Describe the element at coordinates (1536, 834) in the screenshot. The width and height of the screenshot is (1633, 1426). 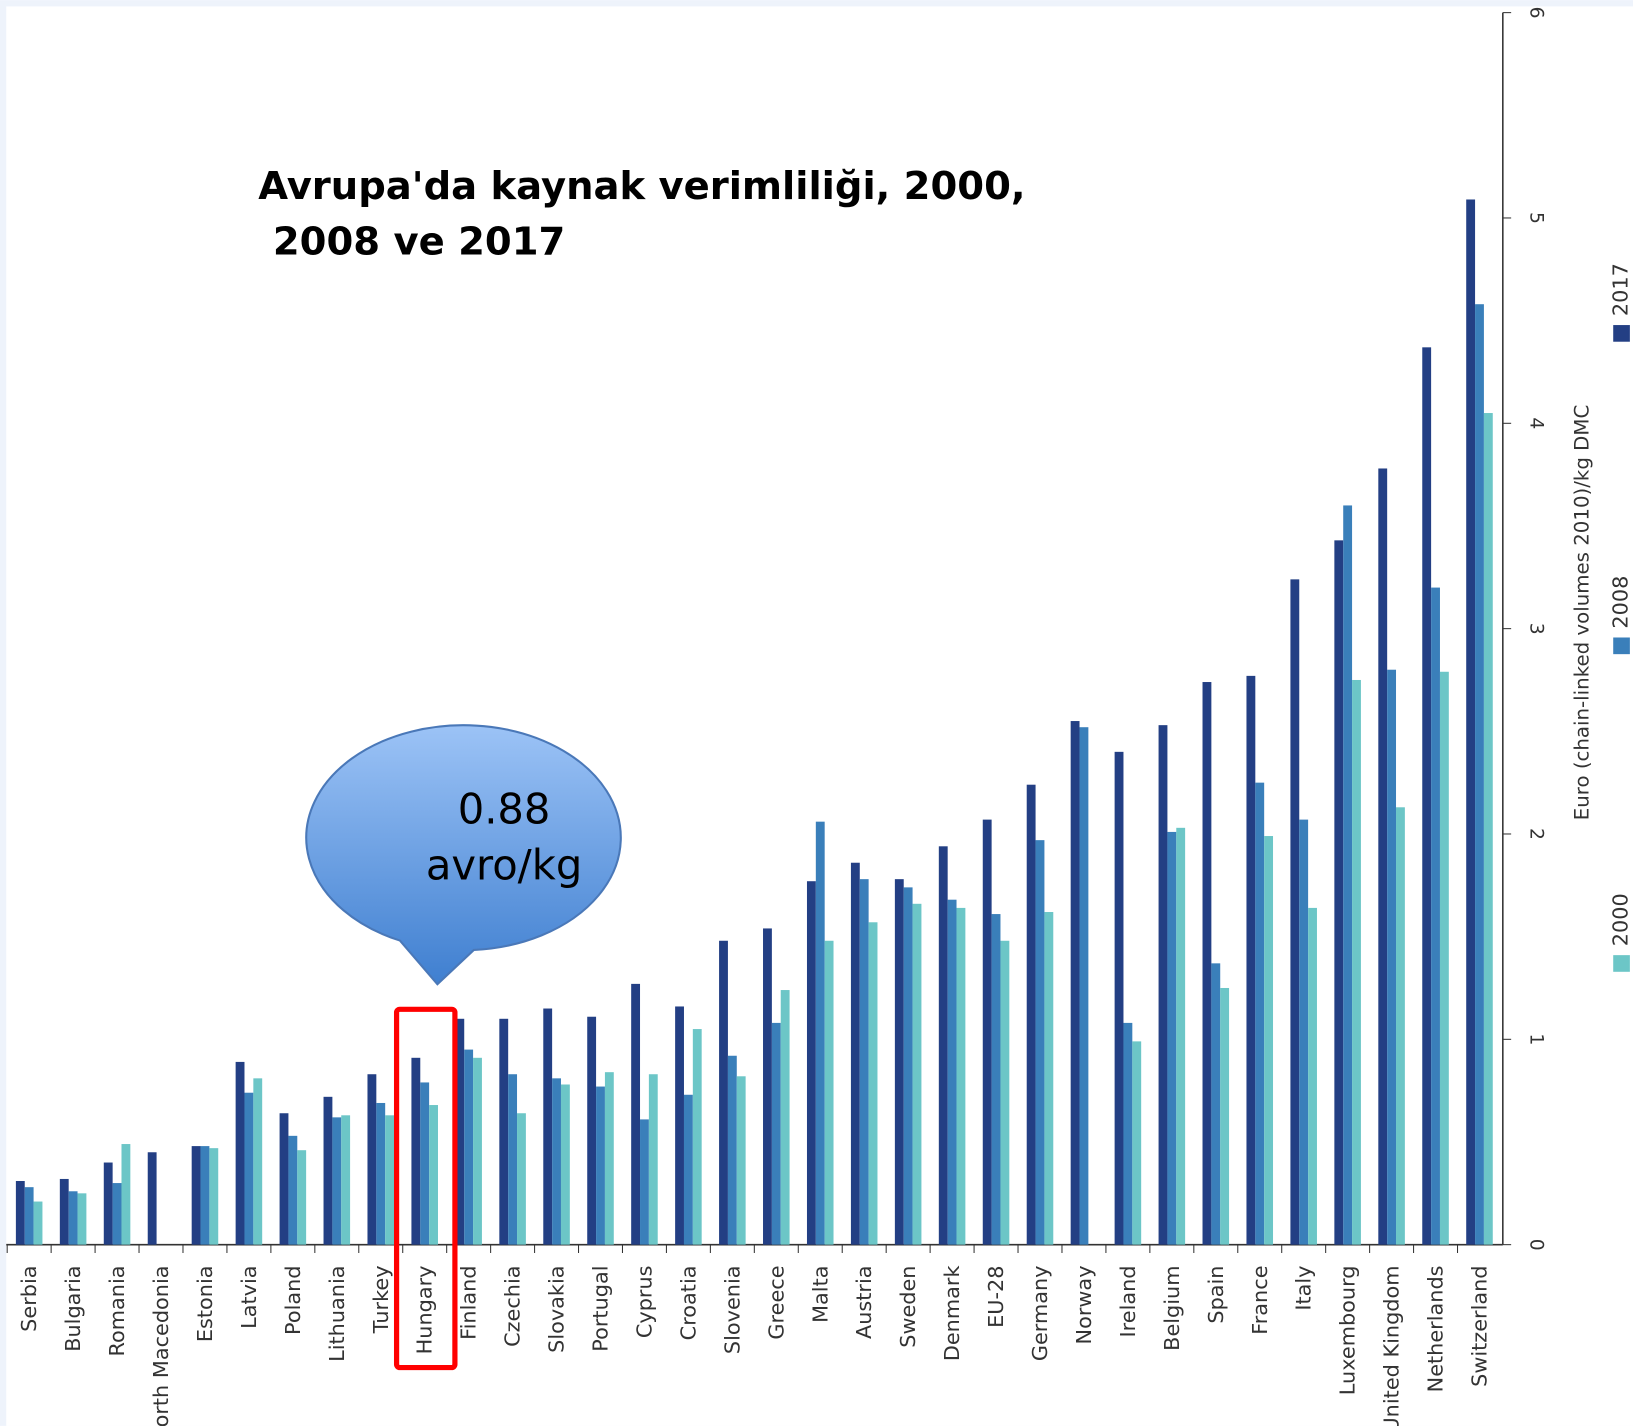
I see `y-tick-label: 2` at that location.